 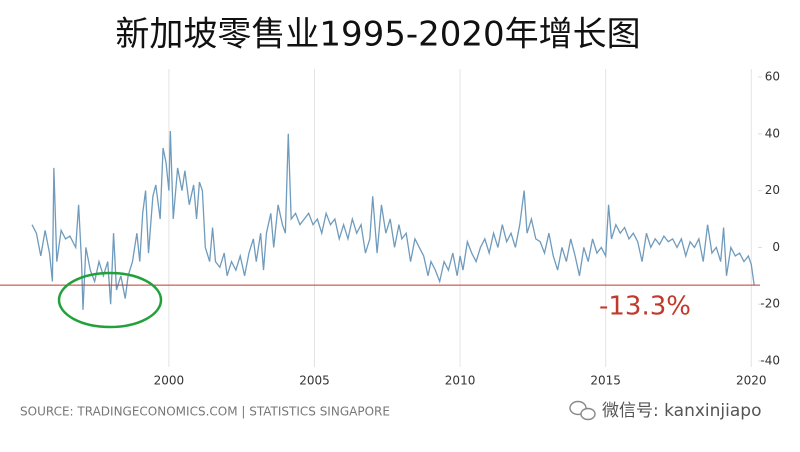 What do you see at coordinates (770, 304) in the screenshot?
I see `y-tick-label: -20` at bounding box center [770, 304].